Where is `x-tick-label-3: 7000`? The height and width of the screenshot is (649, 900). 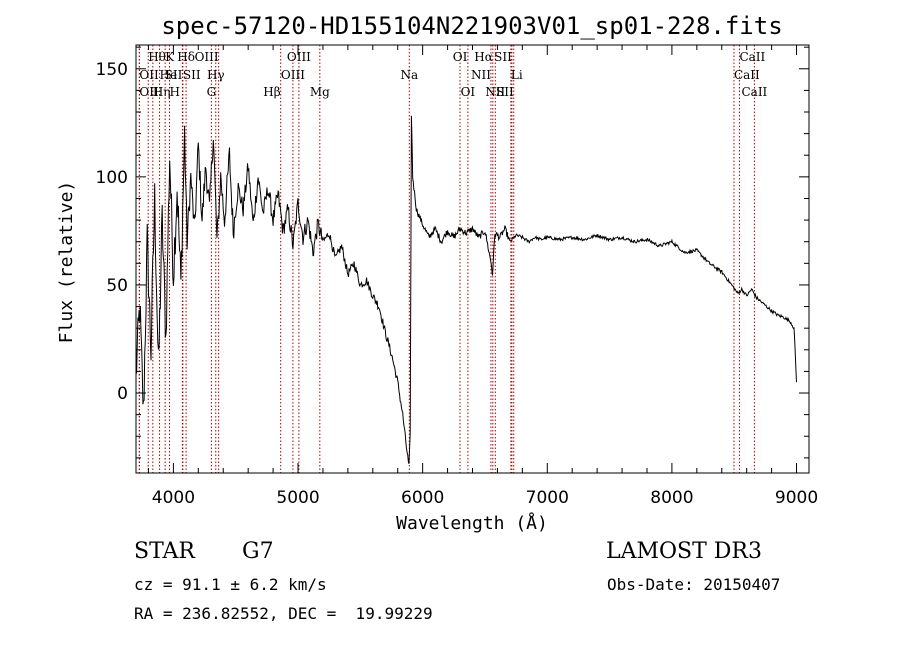 x-tick-label-3: 7000 is located at coordinates (547, 498).